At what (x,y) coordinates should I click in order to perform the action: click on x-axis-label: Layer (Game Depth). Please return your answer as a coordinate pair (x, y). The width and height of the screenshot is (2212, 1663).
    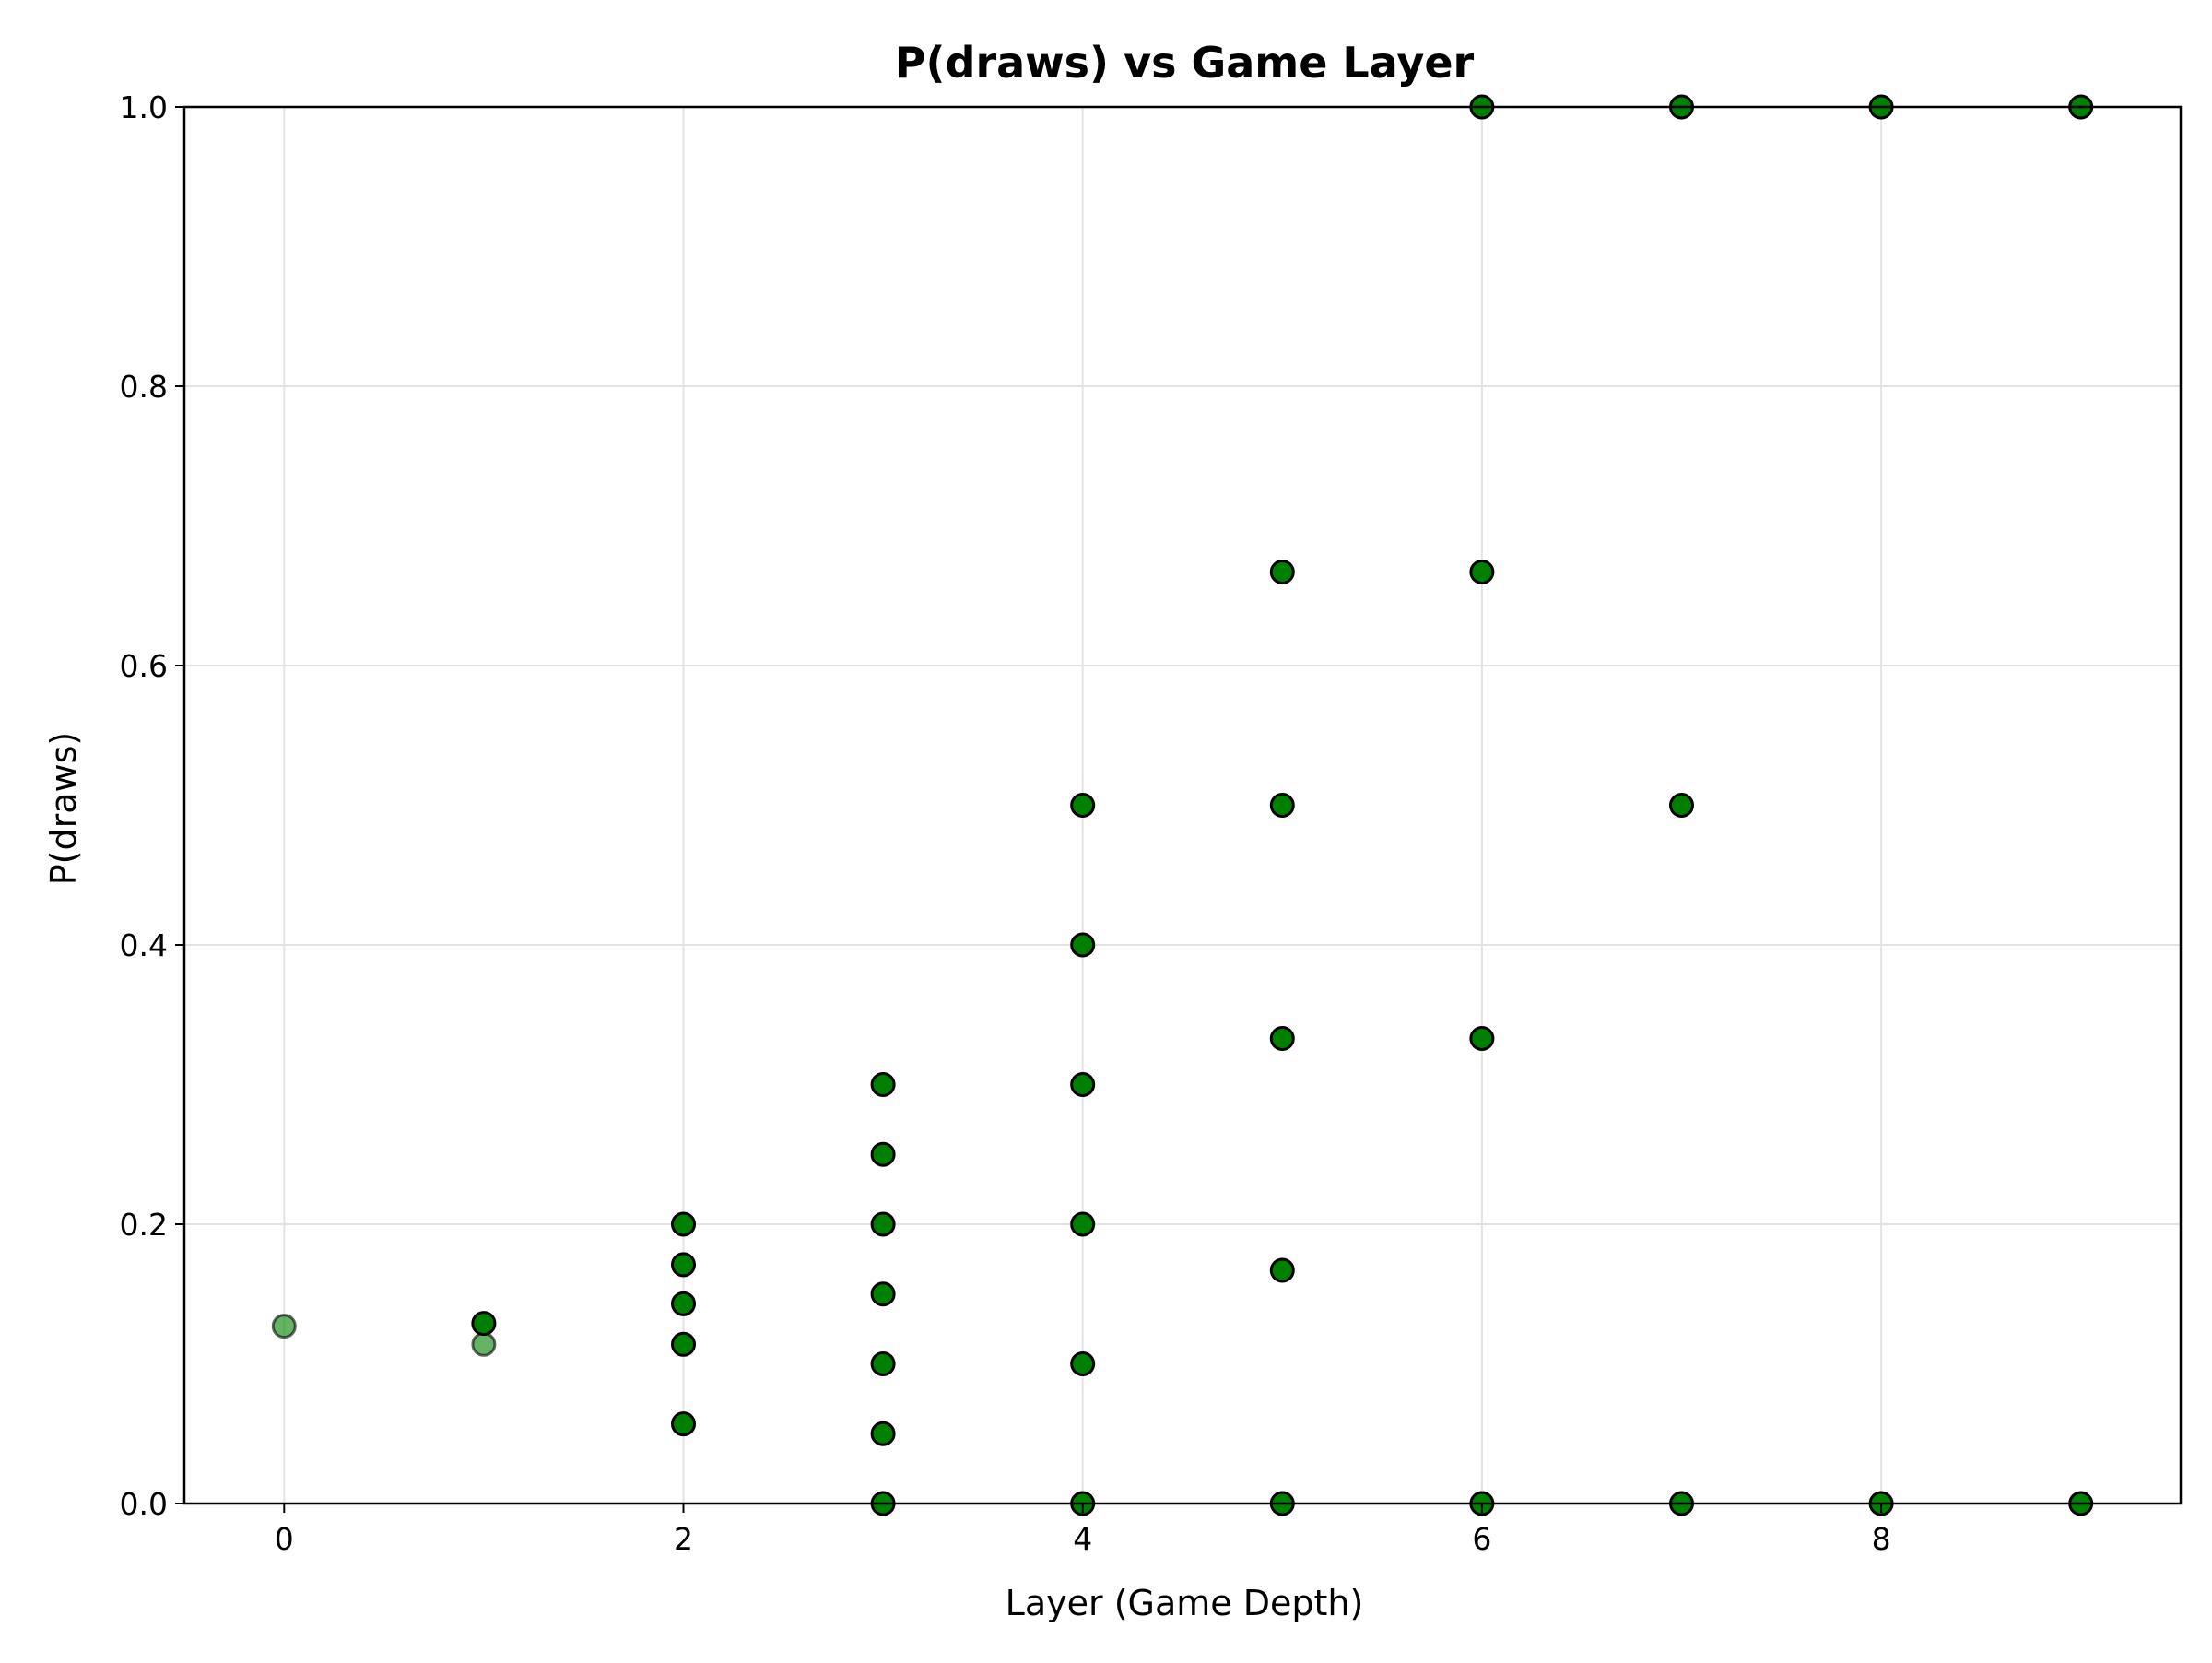
    Looking at the image, I should click on (1185, 1603).